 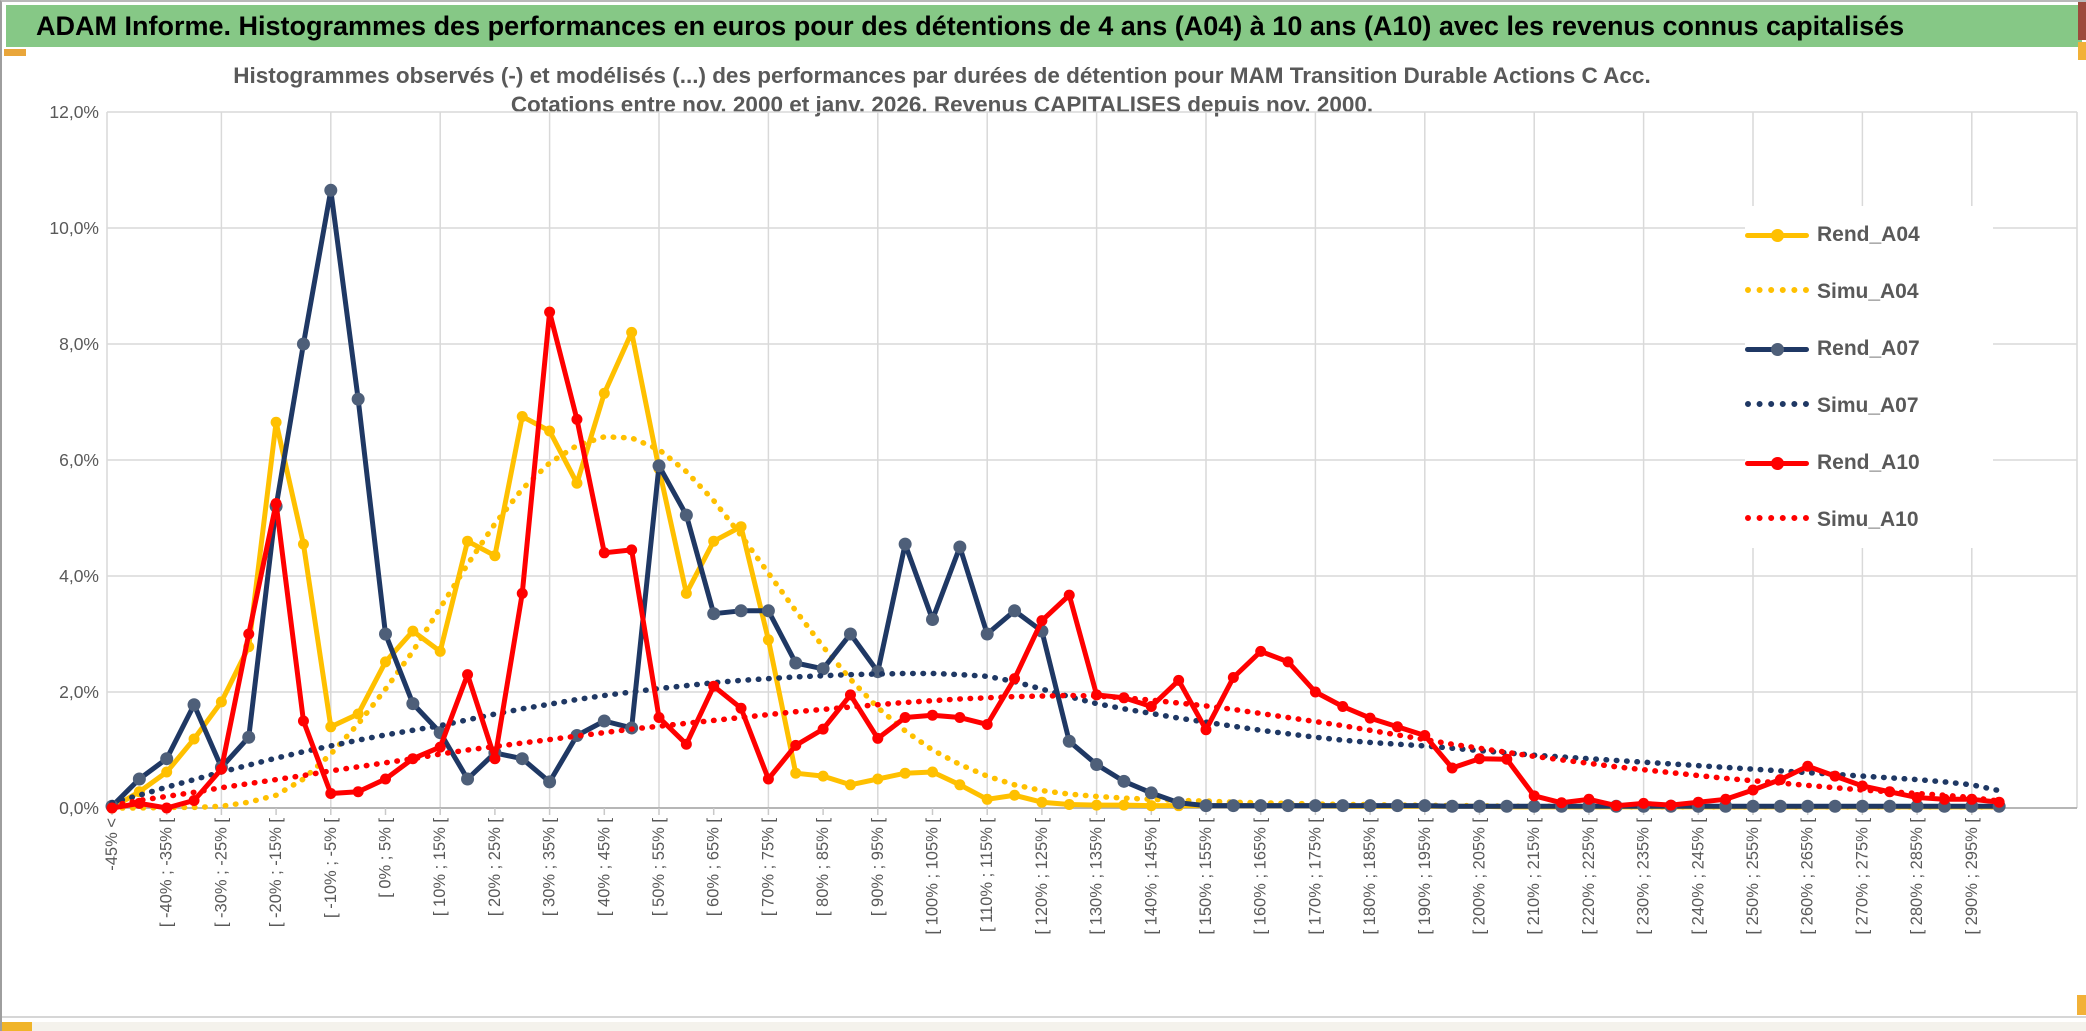 I want to click on svg-text: 2,0%, so click(x=79, y=692).